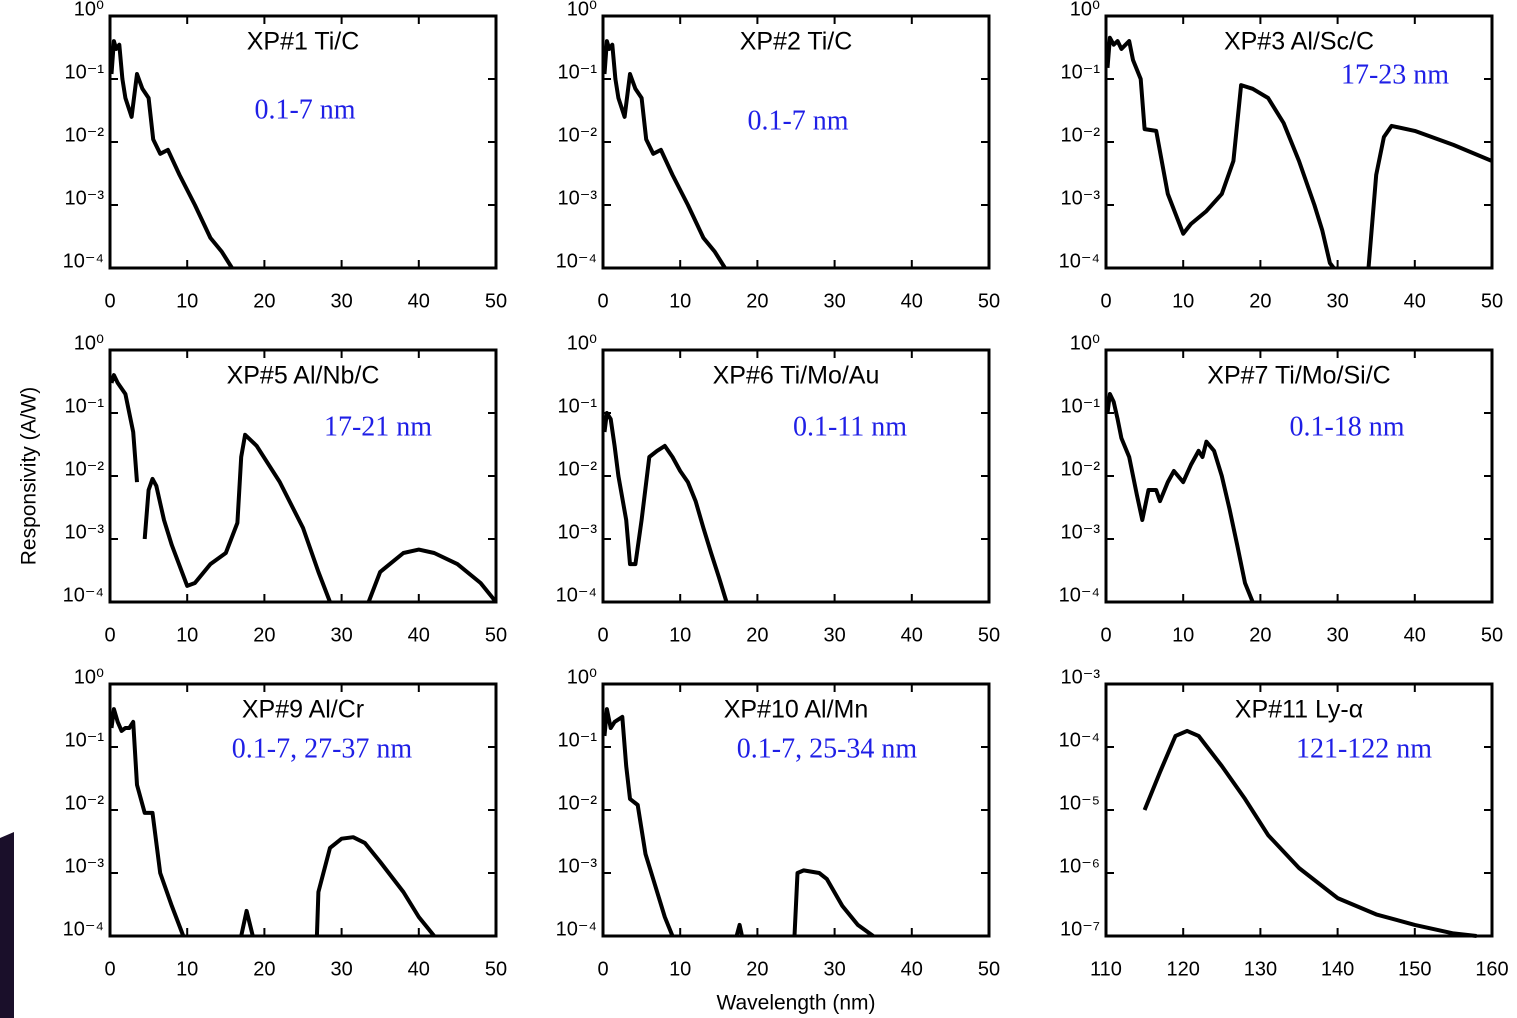 Image resolution: width=1517 pixels, height=1018 pixels. Describe the element at coordinates (303, 42) in the screenshot. I see `panel-title: XP#1 Ti/C` at that location.